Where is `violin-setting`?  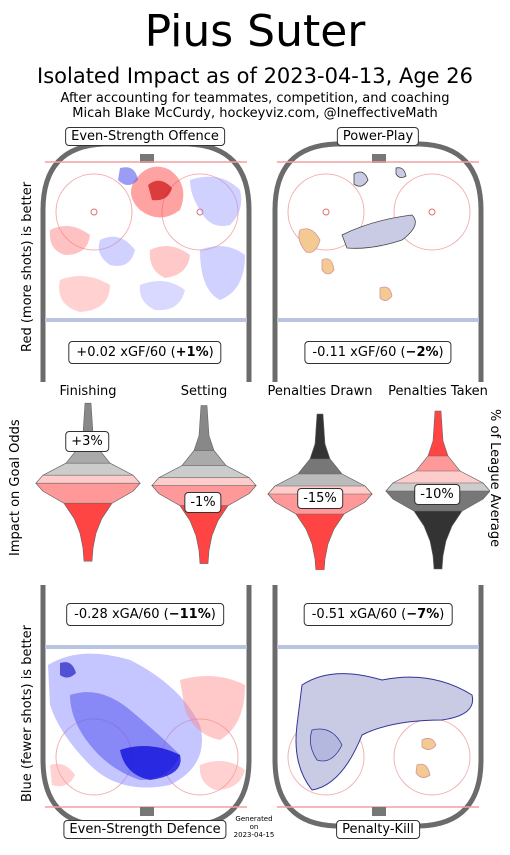
violin-setting is located at coordinates (204, 484).